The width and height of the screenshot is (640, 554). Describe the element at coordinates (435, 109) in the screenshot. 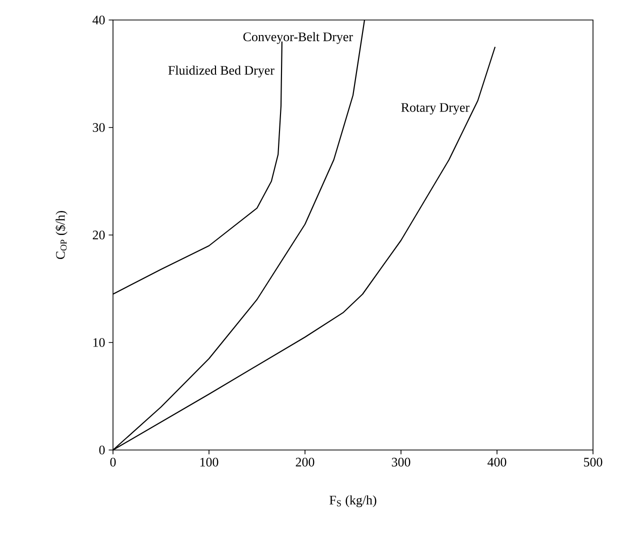

I see `series-label: Rotary Dryer` at that location.